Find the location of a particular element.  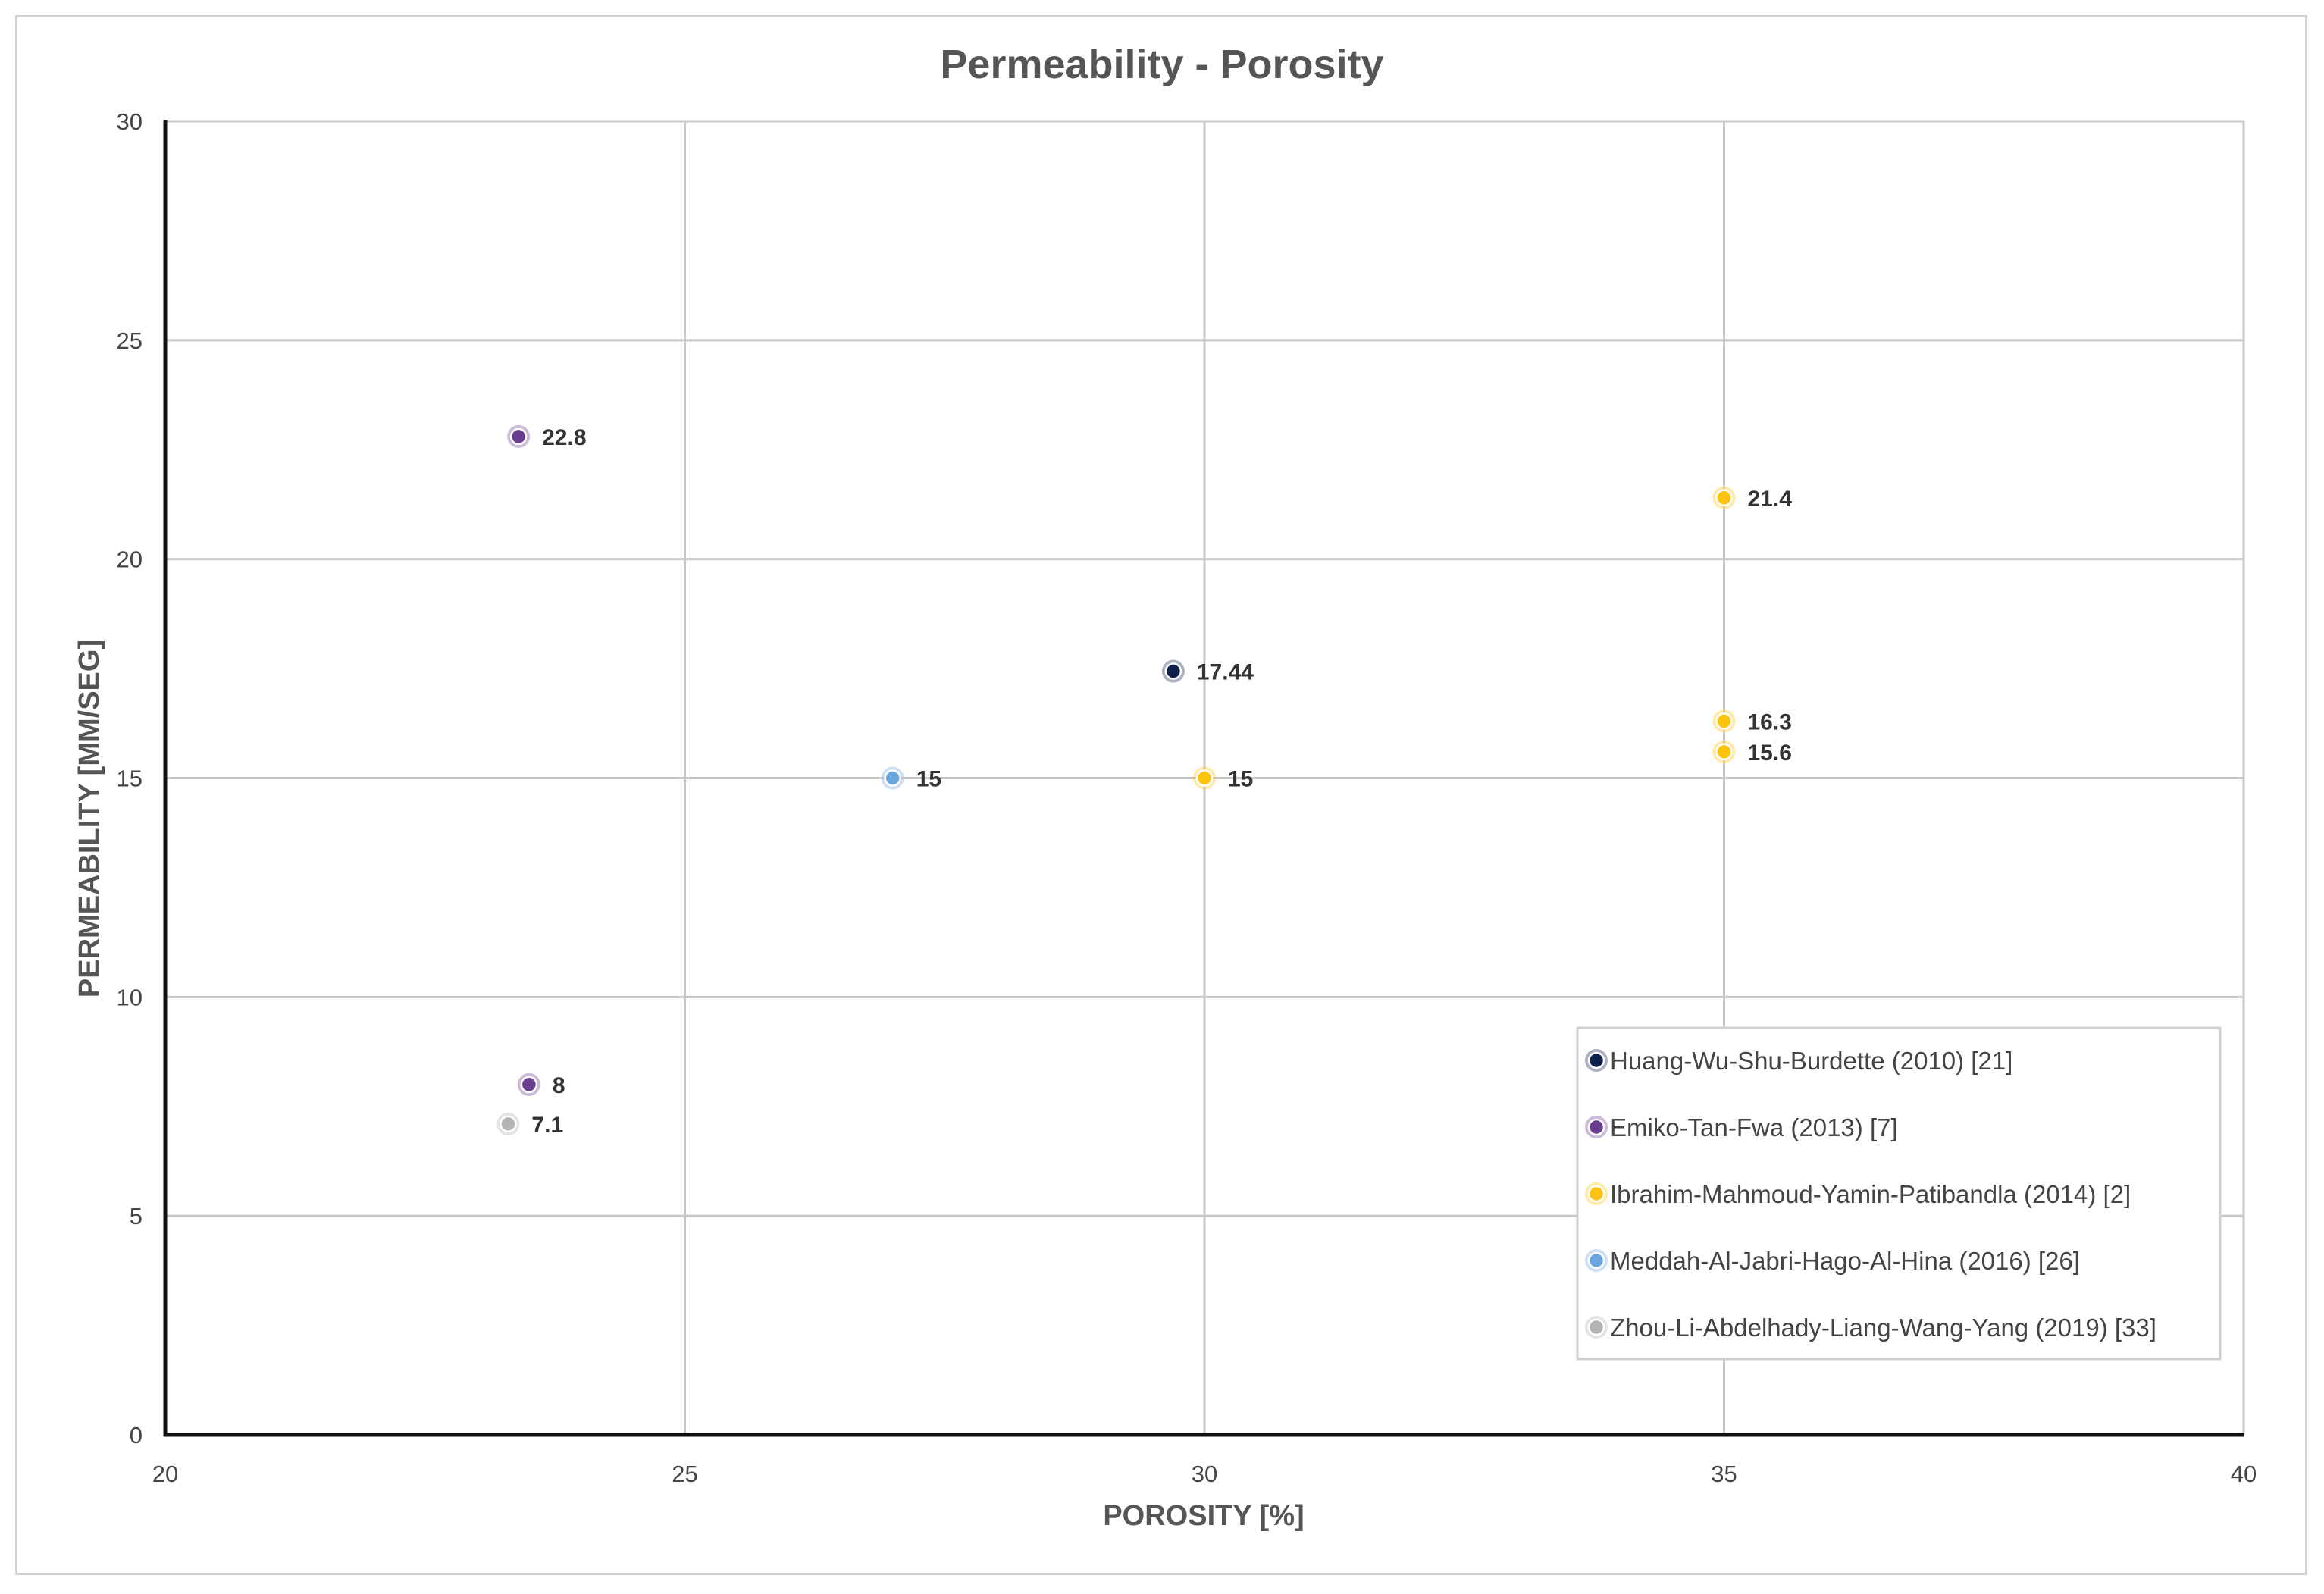

data-label: 22.8 is located at coordinates (564, 438).